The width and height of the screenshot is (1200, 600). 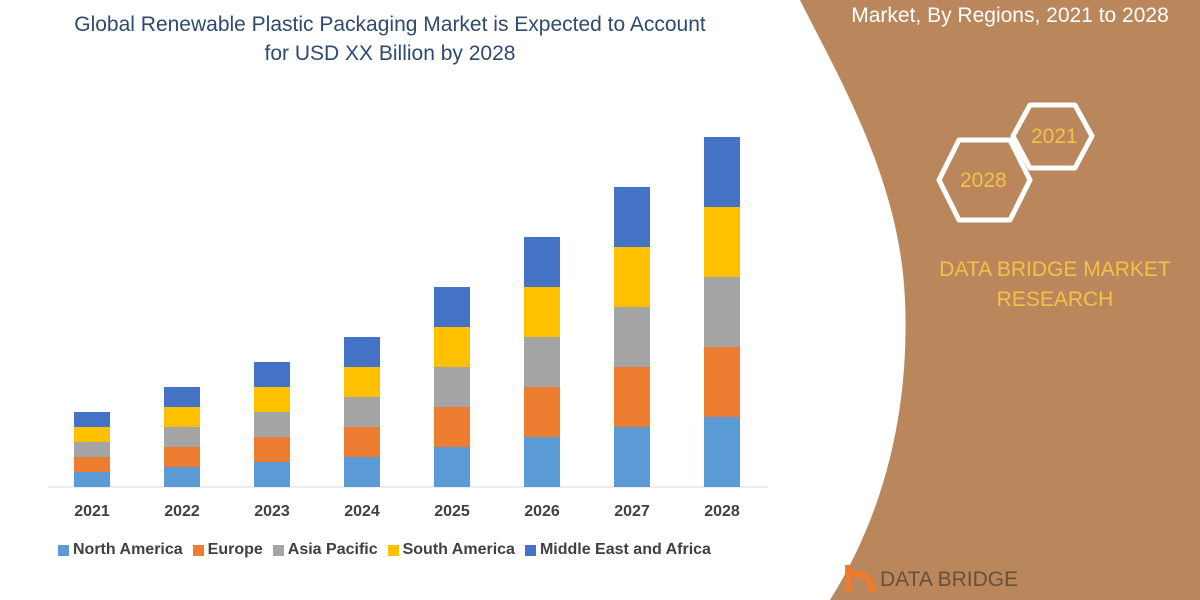 What do you see at coordinates (542, 312) in the screenshot?
I see `bar-2026-south-america` at bounding box center [542, 312].